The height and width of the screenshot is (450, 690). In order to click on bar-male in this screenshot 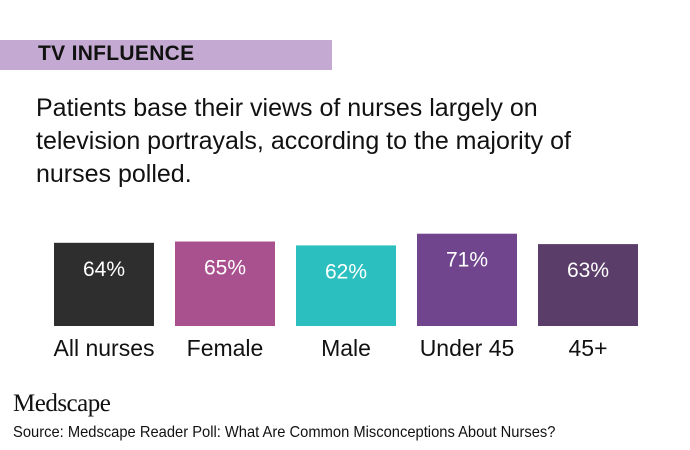, I will do `click(346, 285)`.